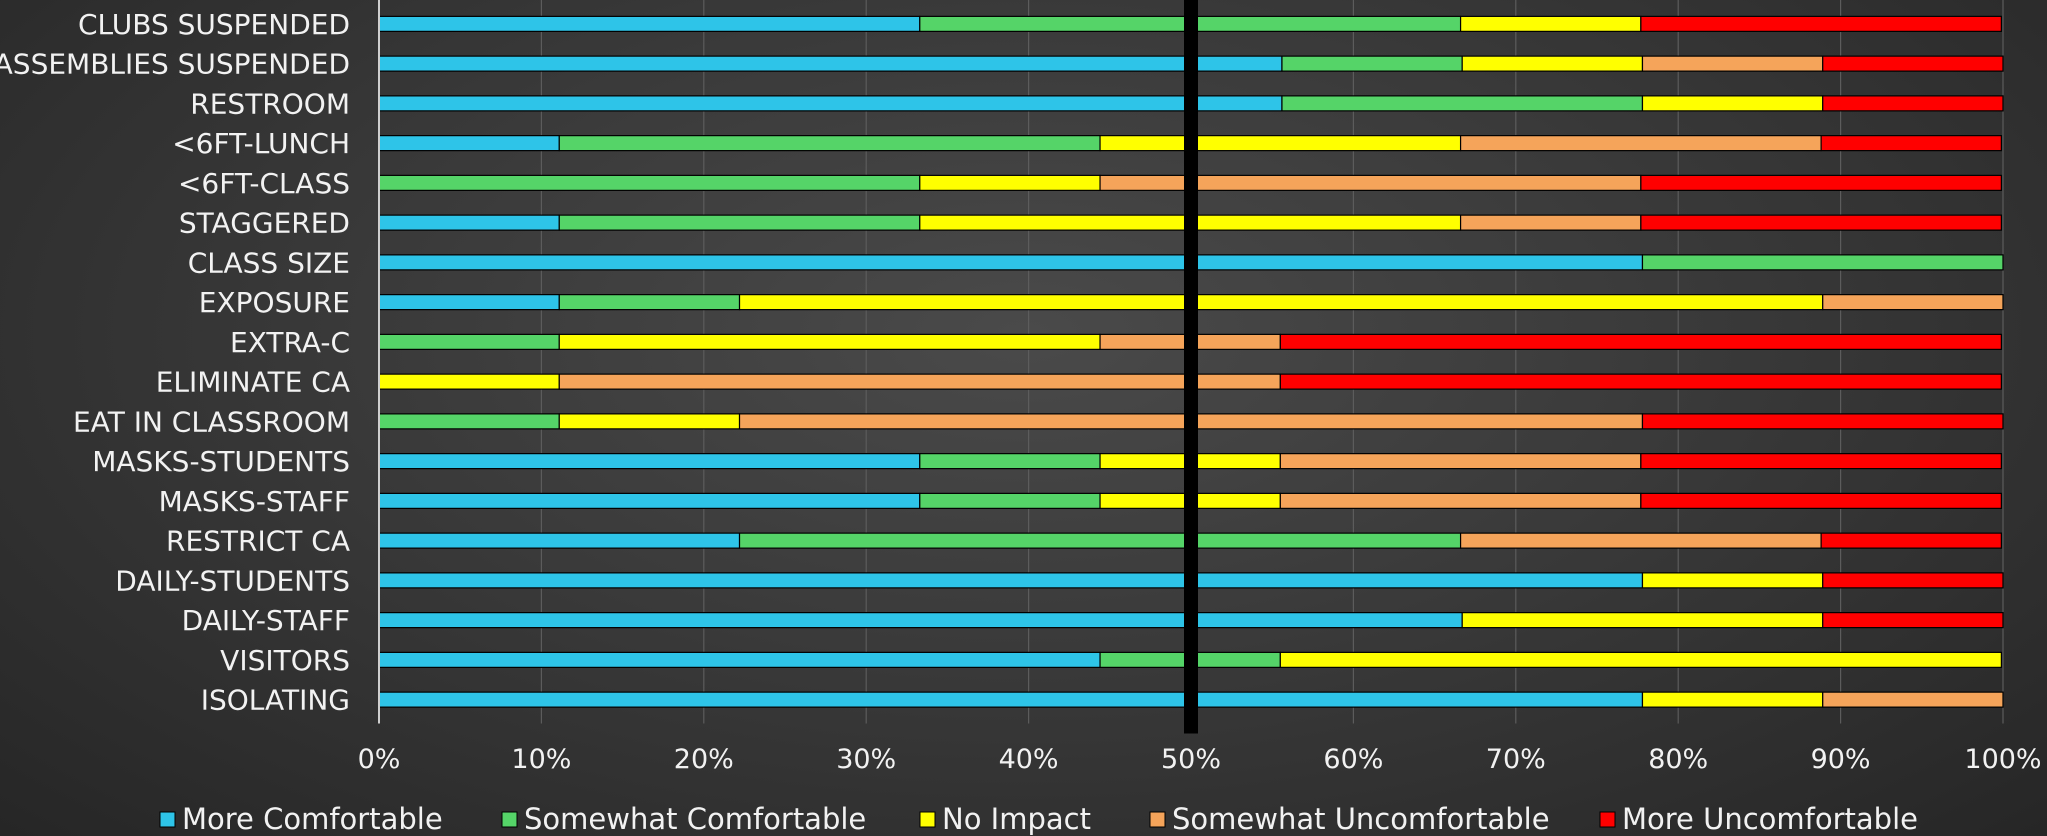  I want to click on category-label: DAILY-STAFF, so click(266, 620).